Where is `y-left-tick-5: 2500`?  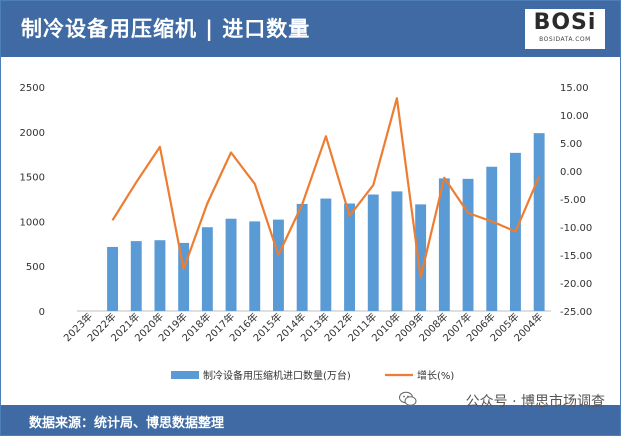 y-left-tick-5: 2500 is located at coordinates (32, 88).